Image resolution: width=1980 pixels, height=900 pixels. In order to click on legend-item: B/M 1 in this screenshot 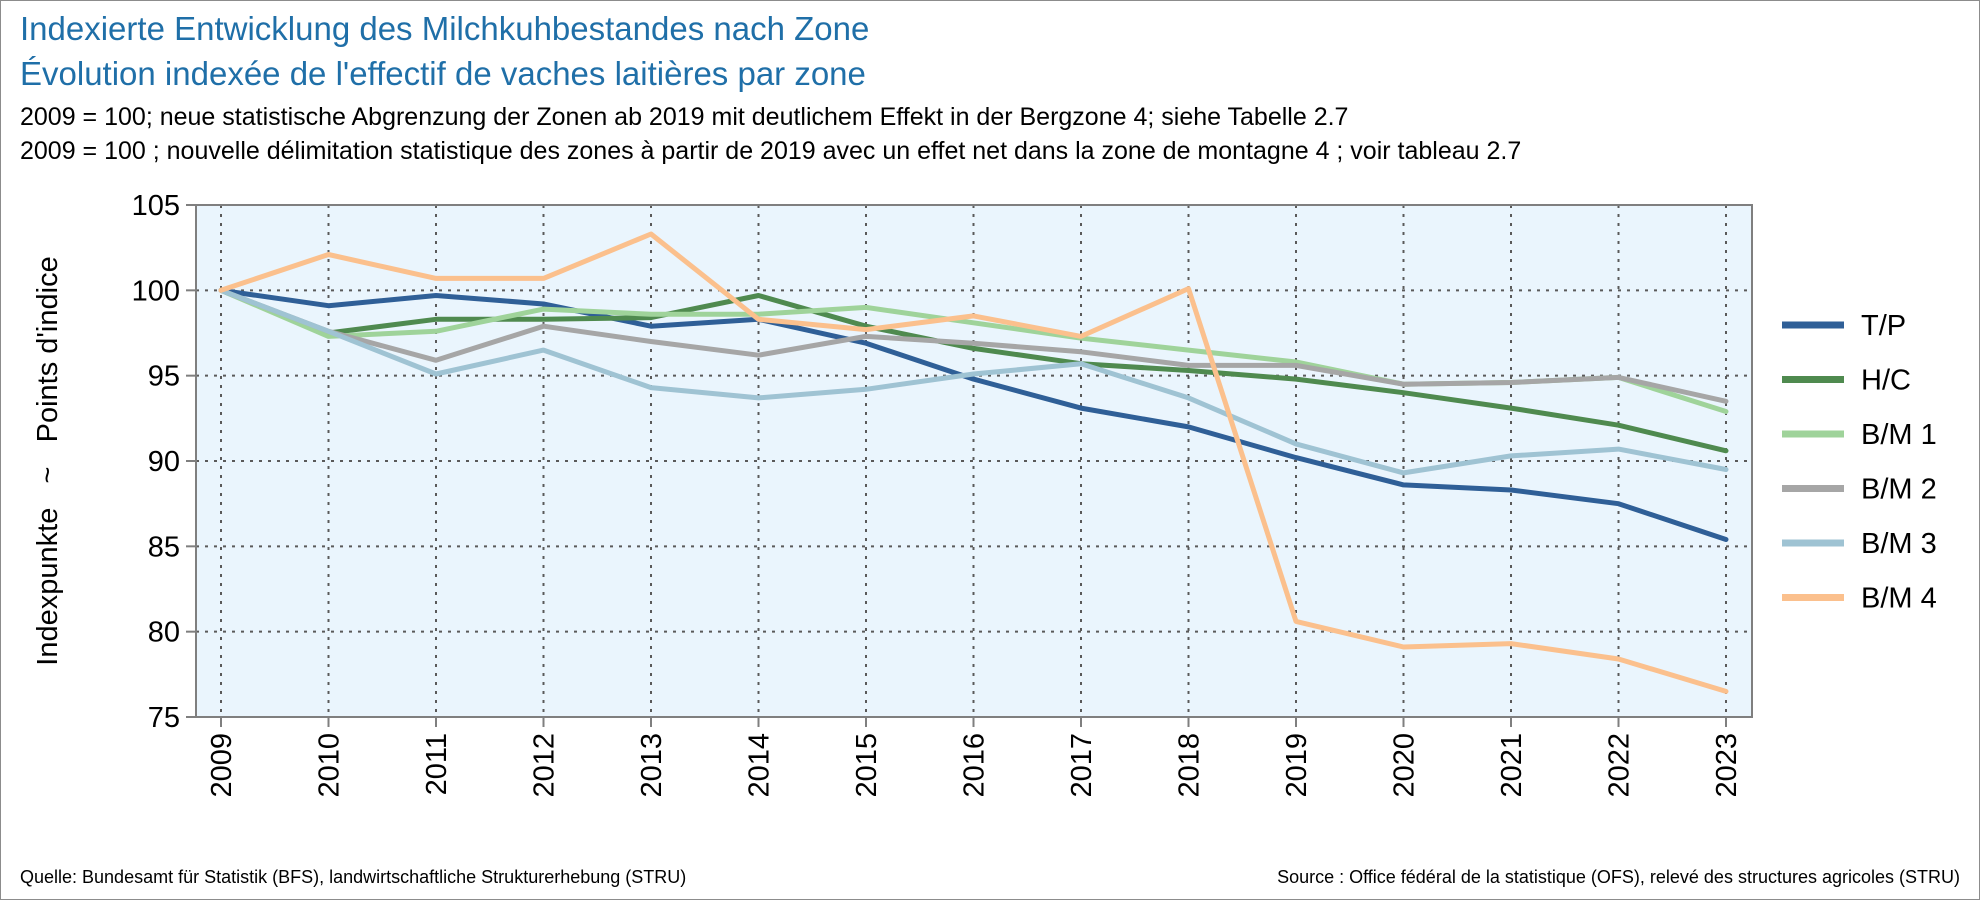, I will do `click(1859, 435)`.